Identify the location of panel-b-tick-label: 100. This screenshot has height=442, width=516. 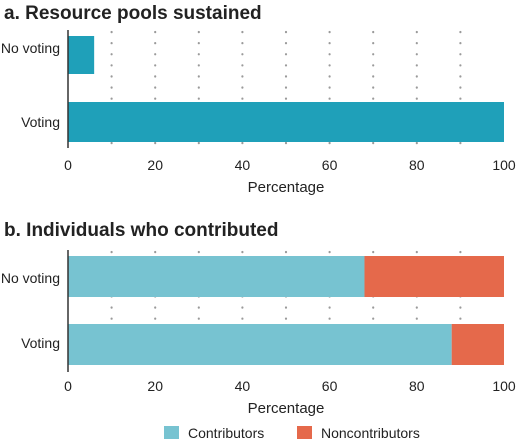
(504, 386).